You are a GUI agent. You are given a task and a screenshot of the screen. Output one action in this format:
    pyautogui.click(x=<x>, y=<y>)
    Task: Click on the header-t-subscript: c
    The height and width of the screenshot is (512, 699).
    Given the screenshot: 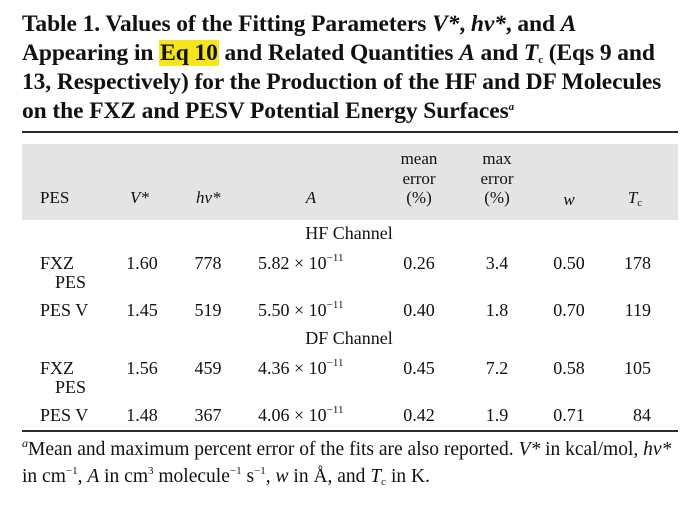 What is the action you would take?
    pyautogui.click(x=640, y=203)
    